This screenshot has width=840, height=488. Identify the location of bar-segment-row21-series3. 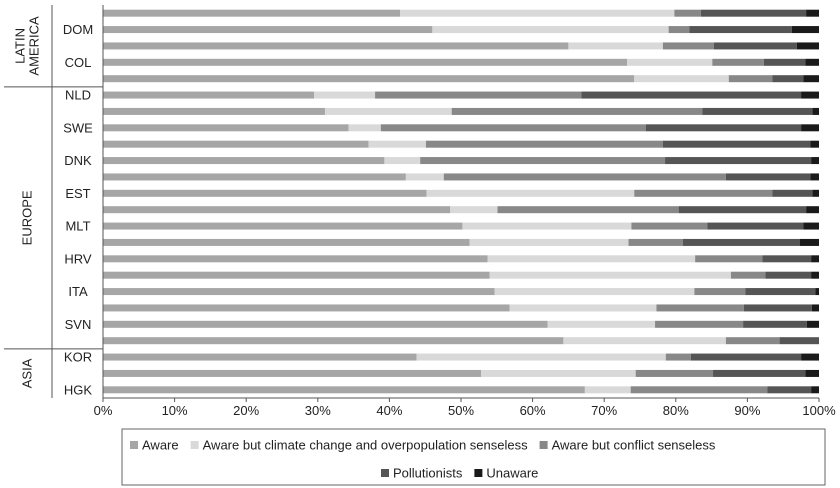
(746, 357).